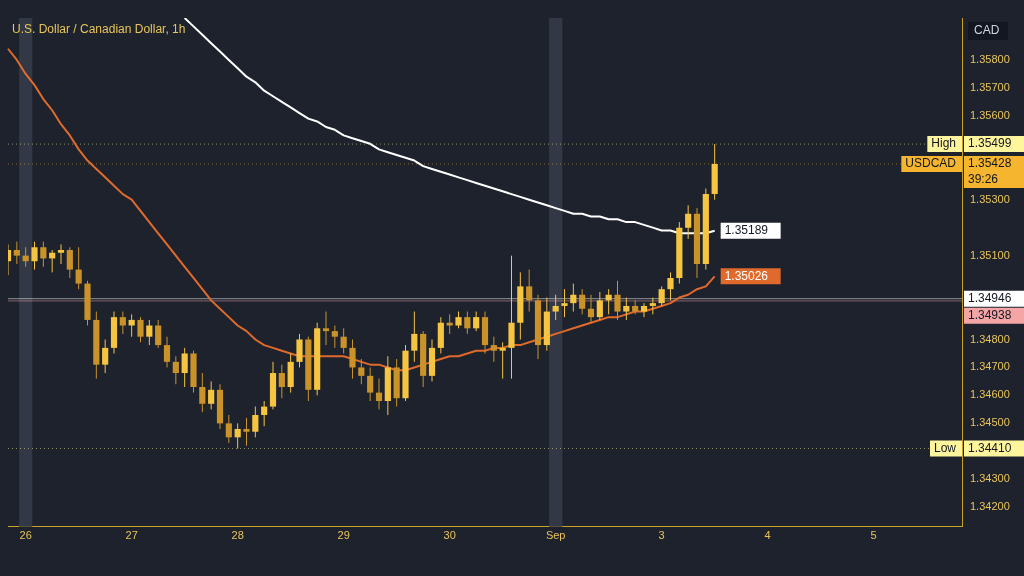 The image size is (1024, 576). What do you see at coordinates (990, 58) in the screenshot?
I see `y-tick-label: 1.35800` at bounding box center [990, 58].